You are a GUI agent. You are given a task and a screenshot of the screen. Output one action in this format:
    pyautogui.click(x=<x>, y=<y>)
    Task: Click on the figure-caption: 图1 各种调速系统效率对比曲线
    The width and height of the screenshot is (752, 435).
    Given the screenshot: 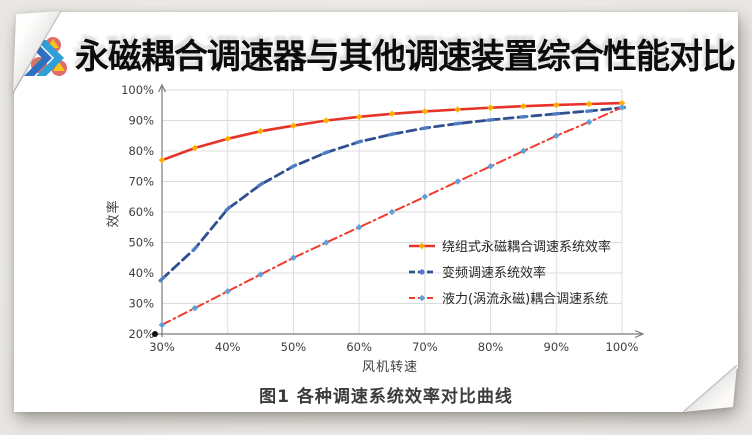 What is the action you would take?
    pyautogui.click(x=386, y=397)
    